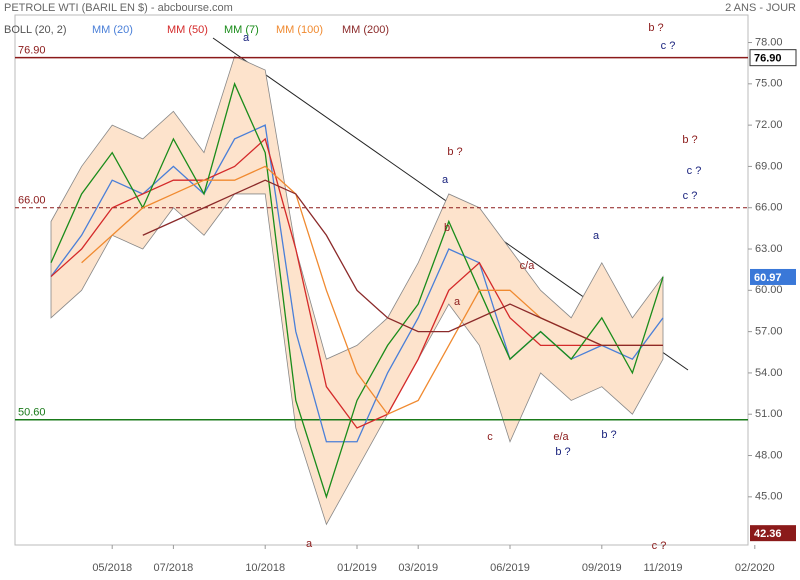 Image resolution: width=800 pixels, height=580 pixels. Describe the element at coordinates (187, 30) in the screenshot. I see `legend-entry: MM (50)` at that location.